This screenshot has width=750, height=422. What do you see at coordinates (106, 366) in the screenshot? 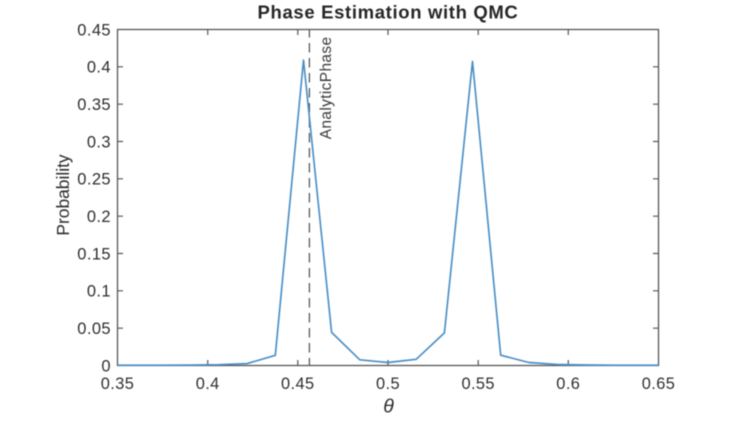
I see `svg-text: 0` at bounding box center [106, 366].